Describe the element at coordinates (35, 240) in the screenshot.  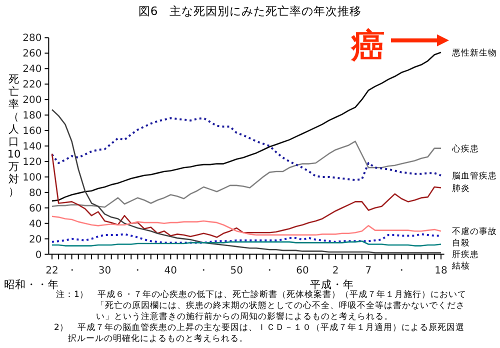
I see `y-tick-label: 20` at that location.